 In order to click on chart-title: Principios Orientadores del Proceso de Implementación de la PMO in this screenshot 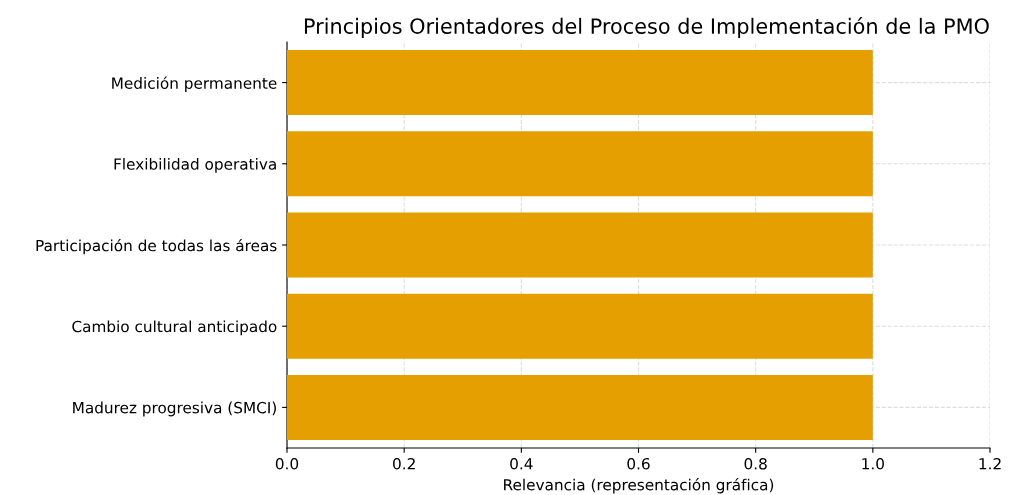, I will do `click(646, 27)`.